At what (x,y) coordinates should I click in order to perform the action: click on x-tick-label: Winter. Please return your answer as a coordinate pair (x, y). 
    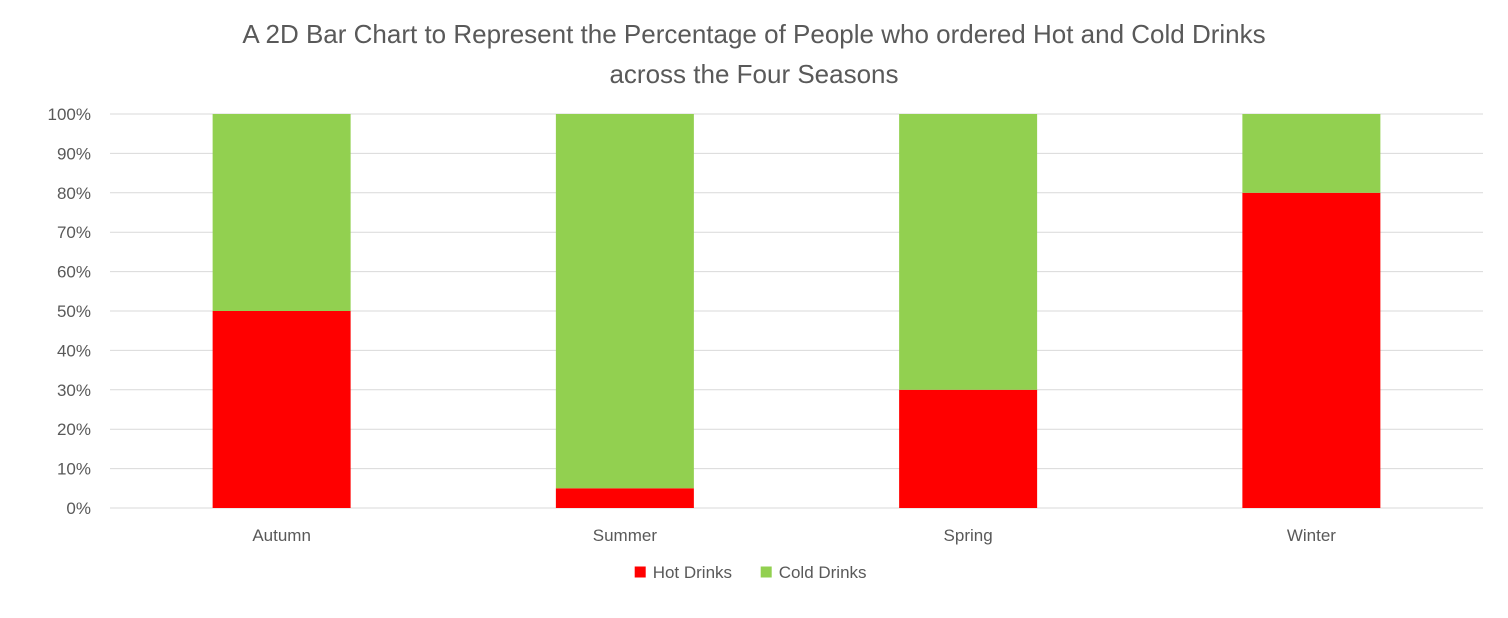
    Looking at the image, I should click on (1311, 535).